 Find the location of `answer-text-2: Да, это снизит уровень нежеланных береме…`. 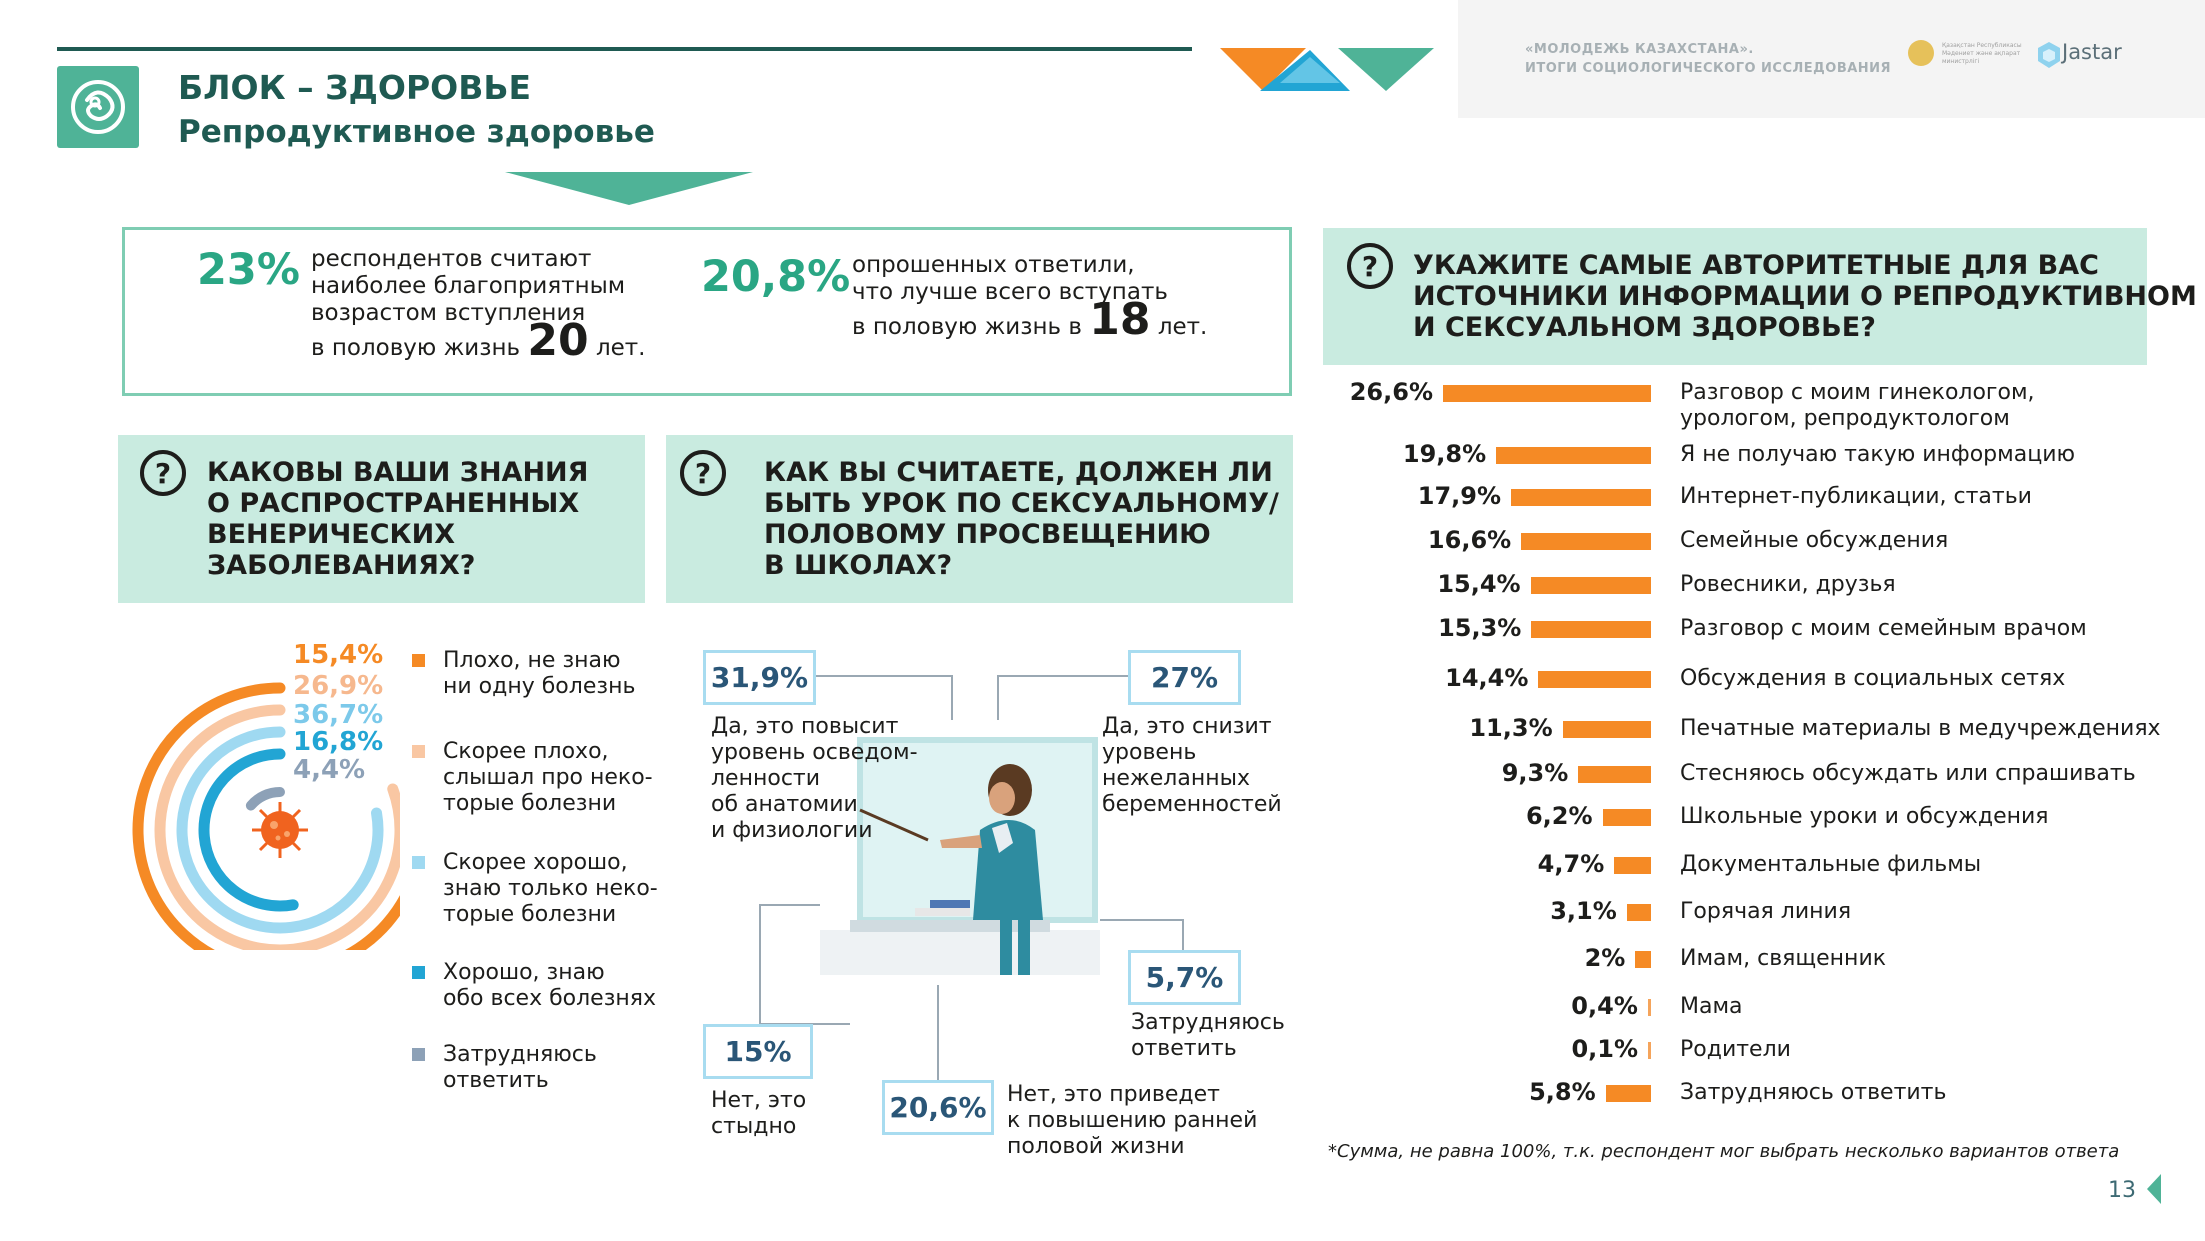

answer-text-2: Да, это снизит уровень нежеланных береме… is located at coordinates (1192, 765).